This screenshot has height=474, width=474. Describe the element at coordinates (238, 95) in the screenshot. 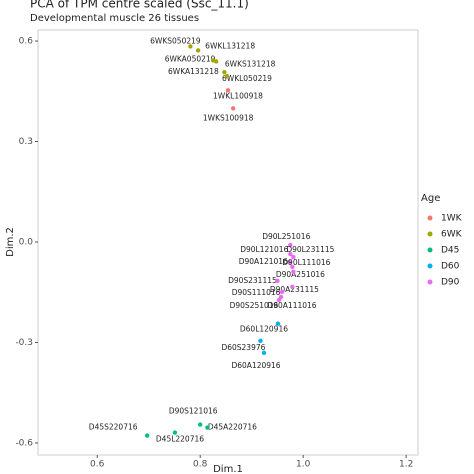

I see `point-label: 1WKL100918` at that location.